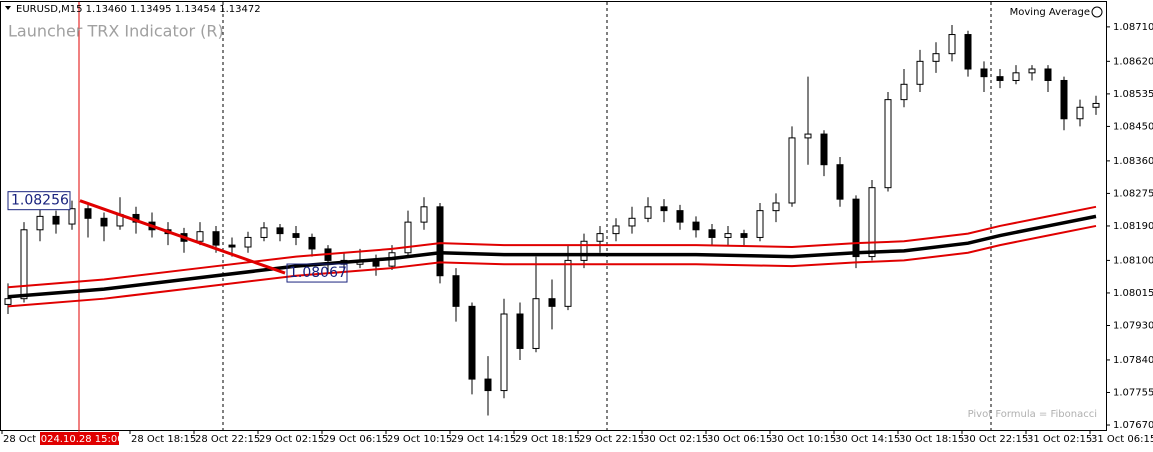 The height and width of the screenshot is (452, 1153). I want to click on y-tick-label: 1.08360, so click(1133, 161).